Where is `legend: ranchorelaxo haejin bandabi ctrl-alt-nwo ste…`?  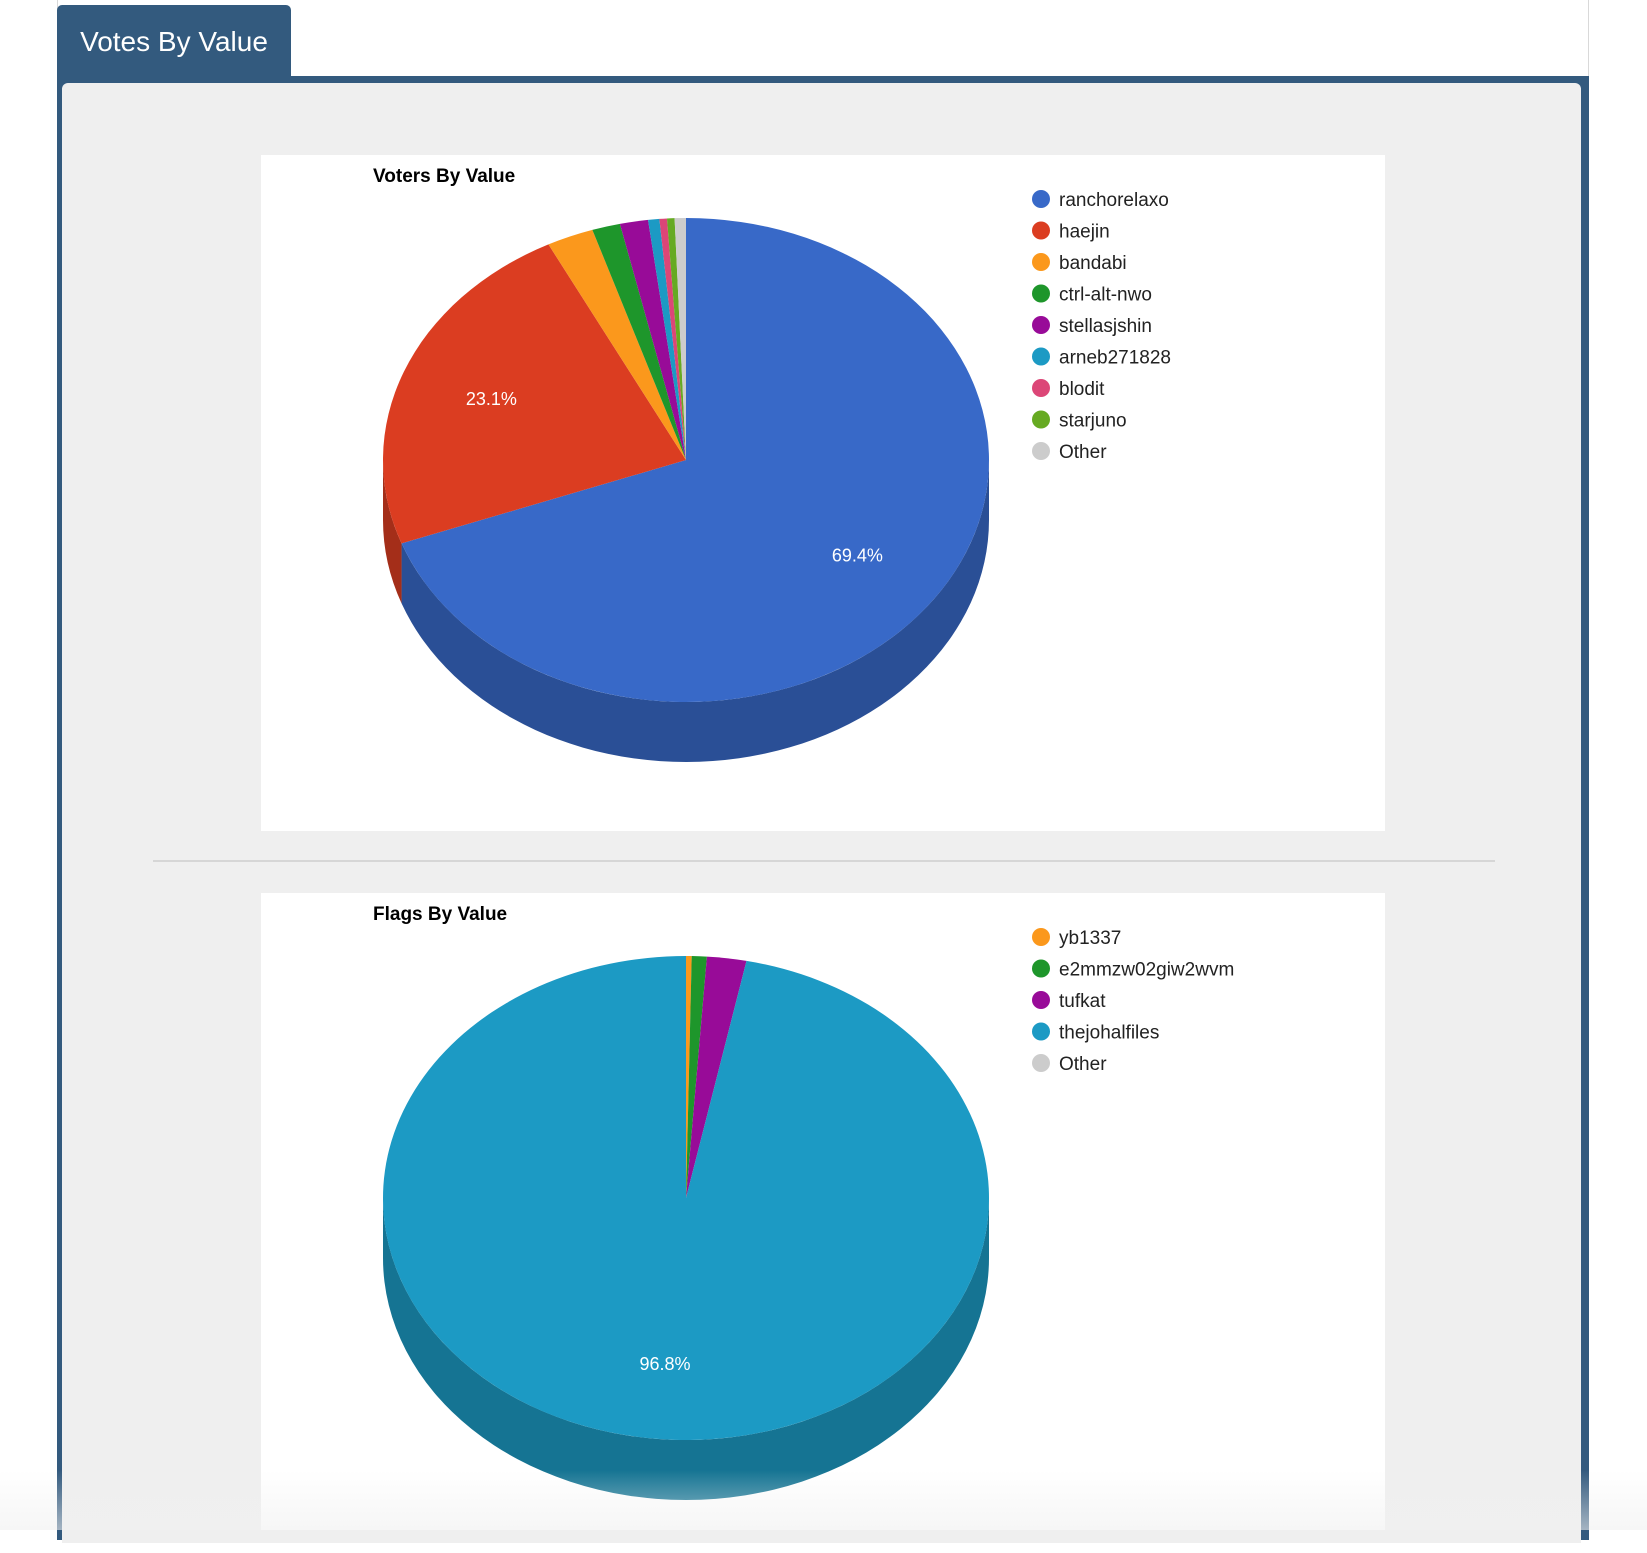
legend: ranchorelaxo haejin bandabi ctrl-alt-nwo ste… is located at coordinates (1101, 326).